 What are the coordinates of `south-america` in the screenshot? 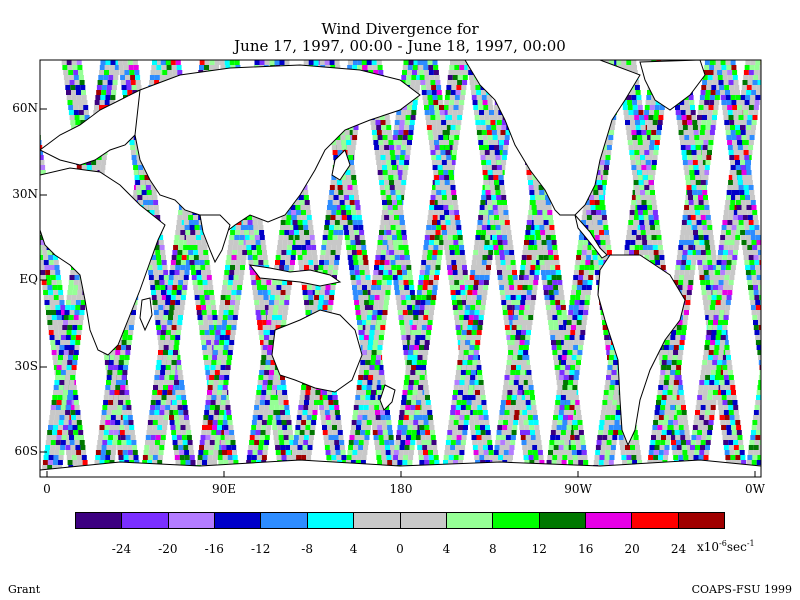 It's located at (641, 350).